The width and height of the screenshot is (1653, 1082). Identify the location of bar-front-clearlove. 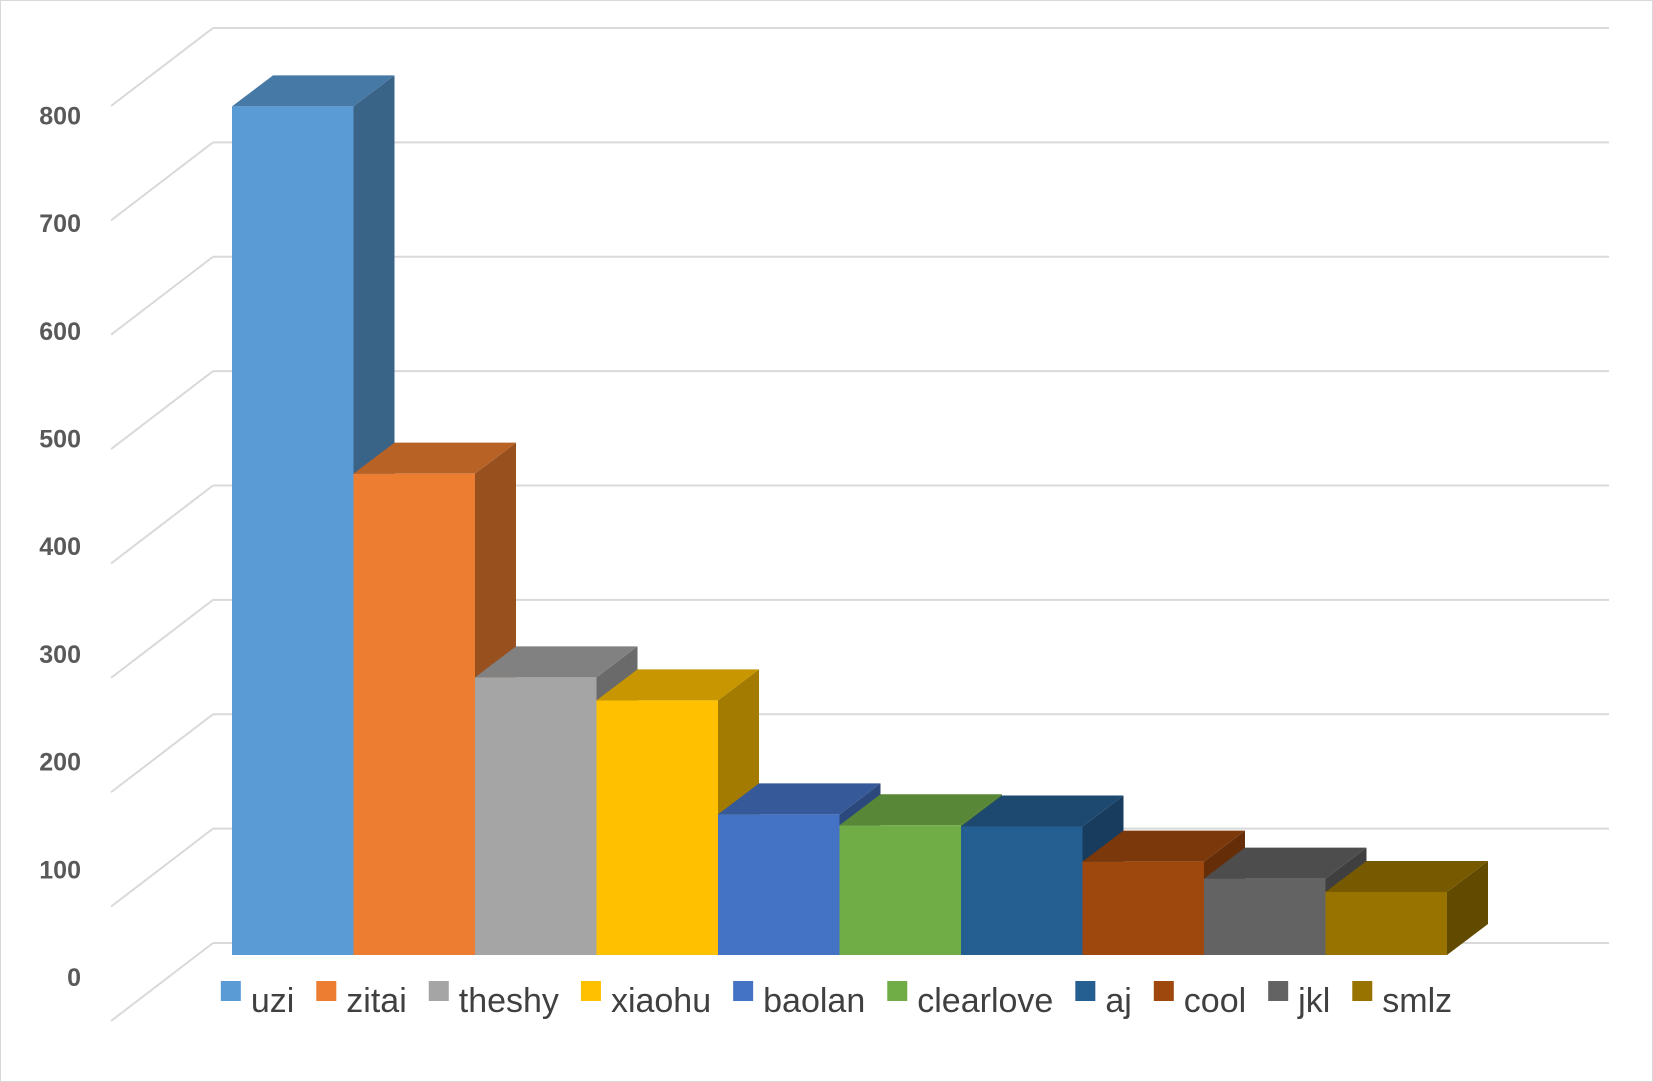
(900, 890).